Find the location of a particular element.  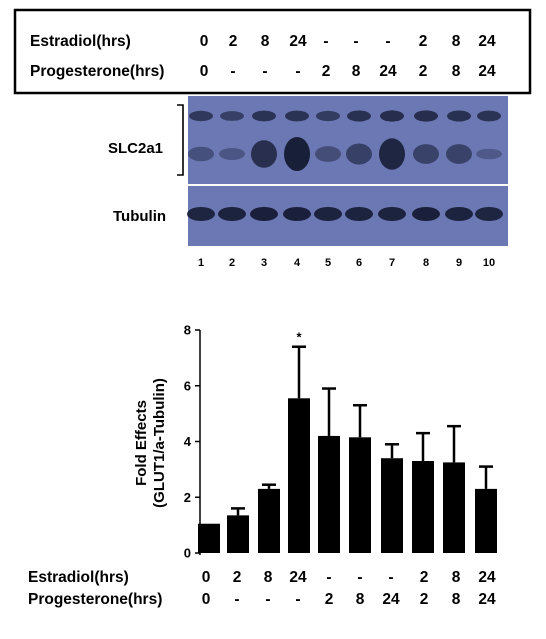

y-axis-sublabel: (GLUT1/a-Tubulin) is located at coordinates (159, 443).